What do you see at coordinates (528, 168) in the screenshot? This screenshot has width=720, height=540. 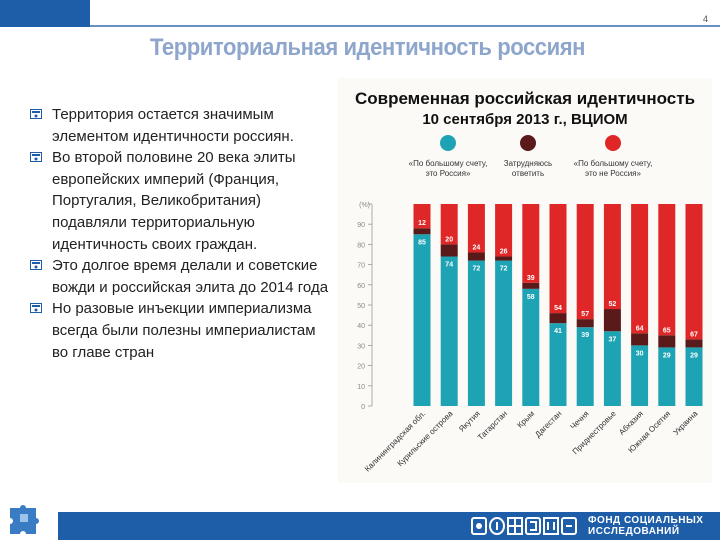 I see `legend-label: Затрудняюсь ответить` at bounding box center [528, 168].